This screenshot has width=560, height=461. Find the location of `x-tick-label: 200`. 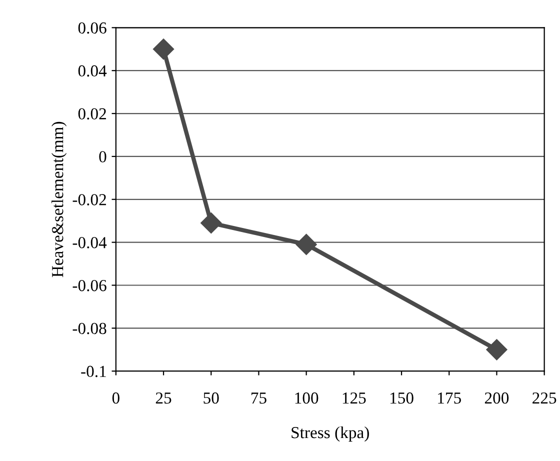

x-tick-label: 200 is located at coordinates (496, 398).